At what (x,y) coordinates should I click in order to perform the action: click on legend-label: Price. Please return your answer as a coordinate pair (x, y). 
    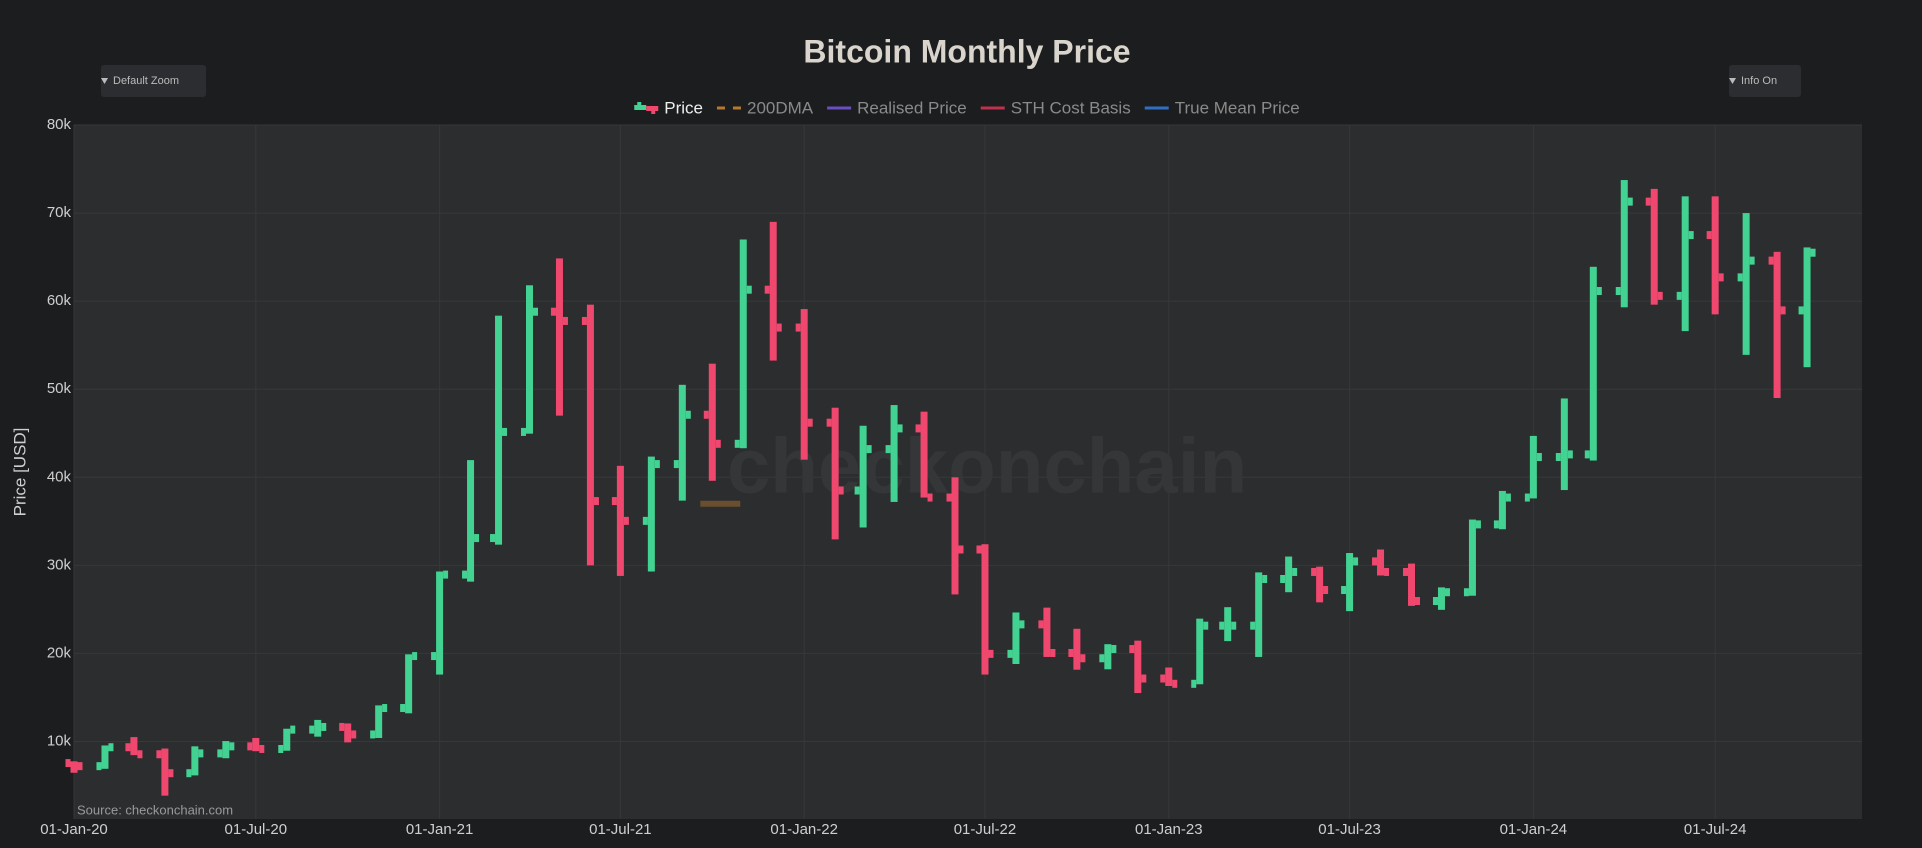
    Looking at the image, I should click on (683, 107).